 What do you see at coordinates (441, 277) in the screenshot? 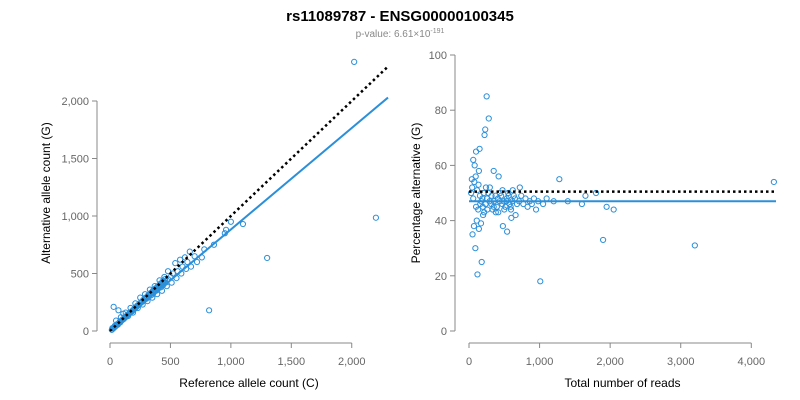
I see `y-tick-label: 20` at bounding box center [441, 277].